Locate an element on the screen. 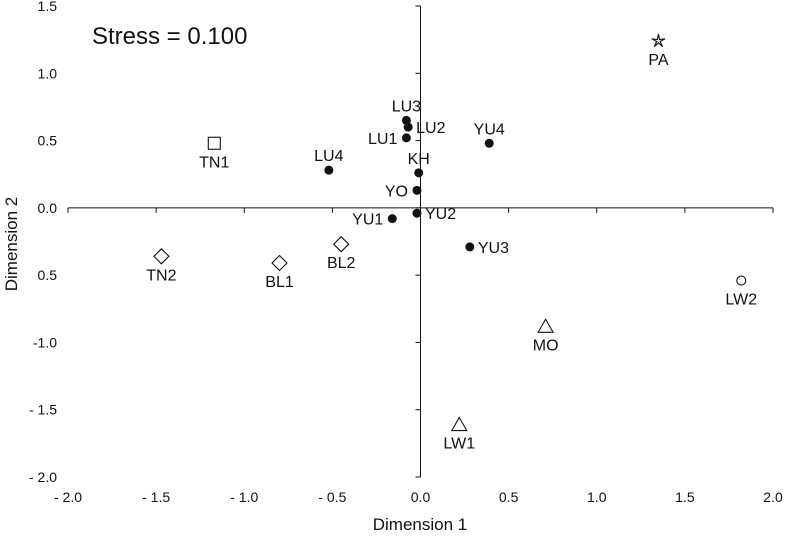  point-label-yu1: YU1 is located at coordinates (367, 220).